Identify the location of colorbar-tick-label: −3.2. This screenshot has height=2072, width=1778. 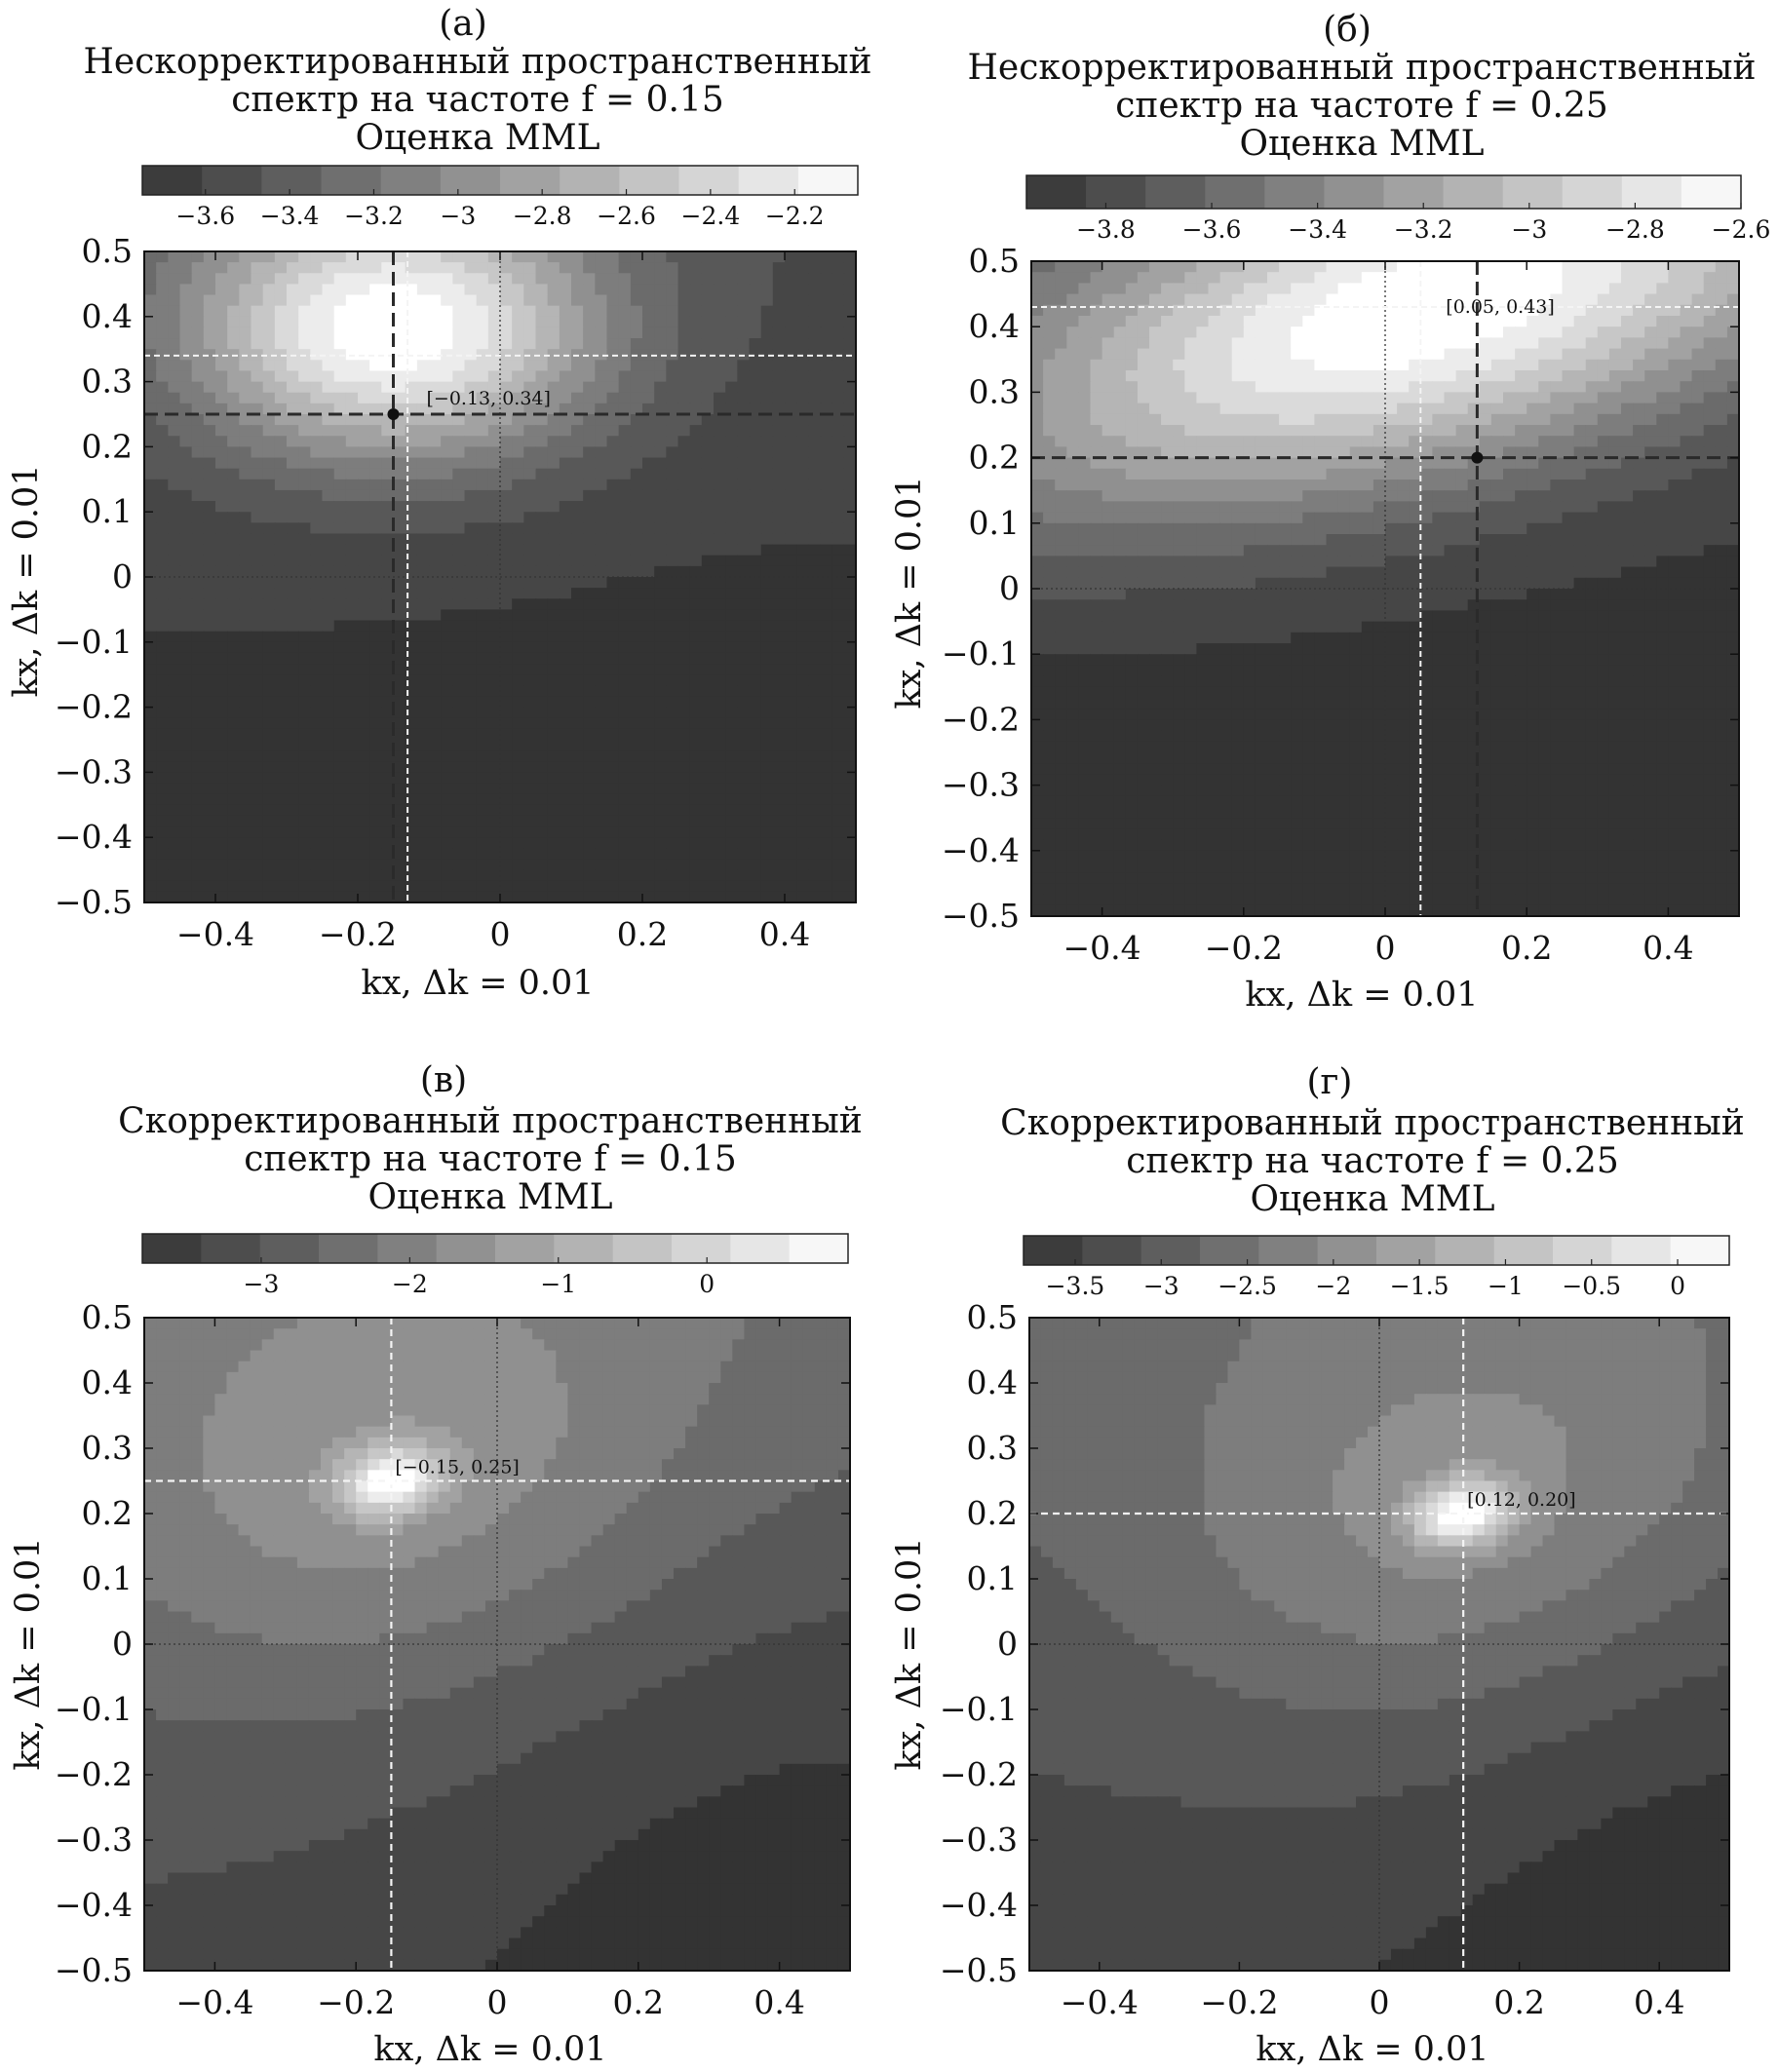
(1423, 229).